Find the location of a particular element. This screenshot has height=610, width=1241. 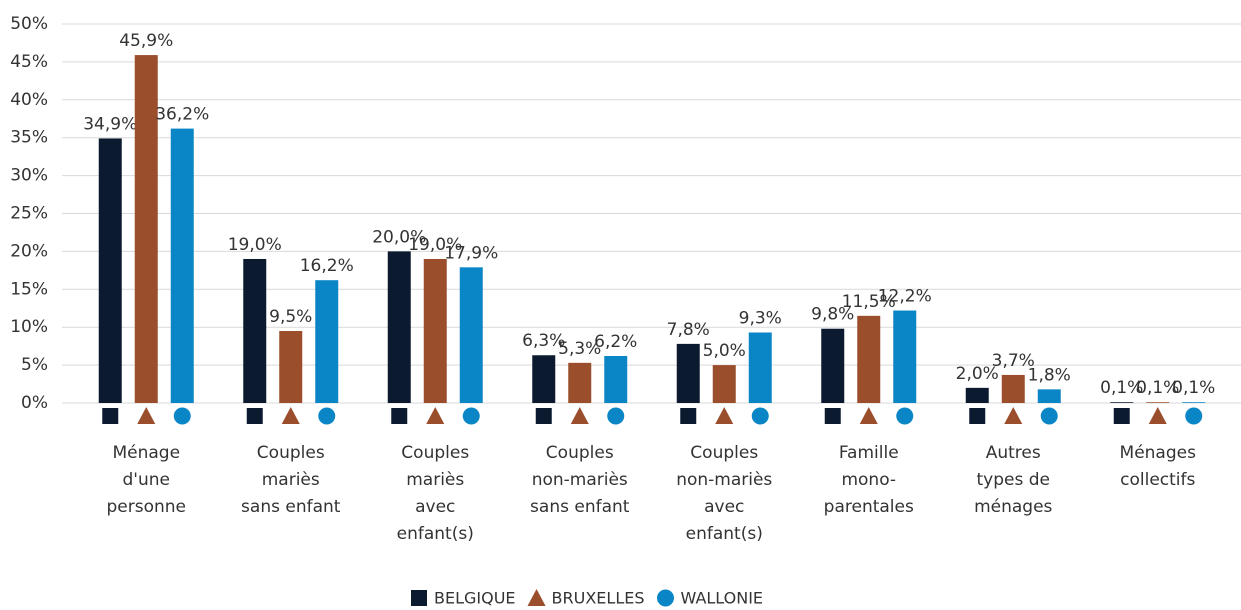

value-label: 45,9% is located at coordinates (146, 41).